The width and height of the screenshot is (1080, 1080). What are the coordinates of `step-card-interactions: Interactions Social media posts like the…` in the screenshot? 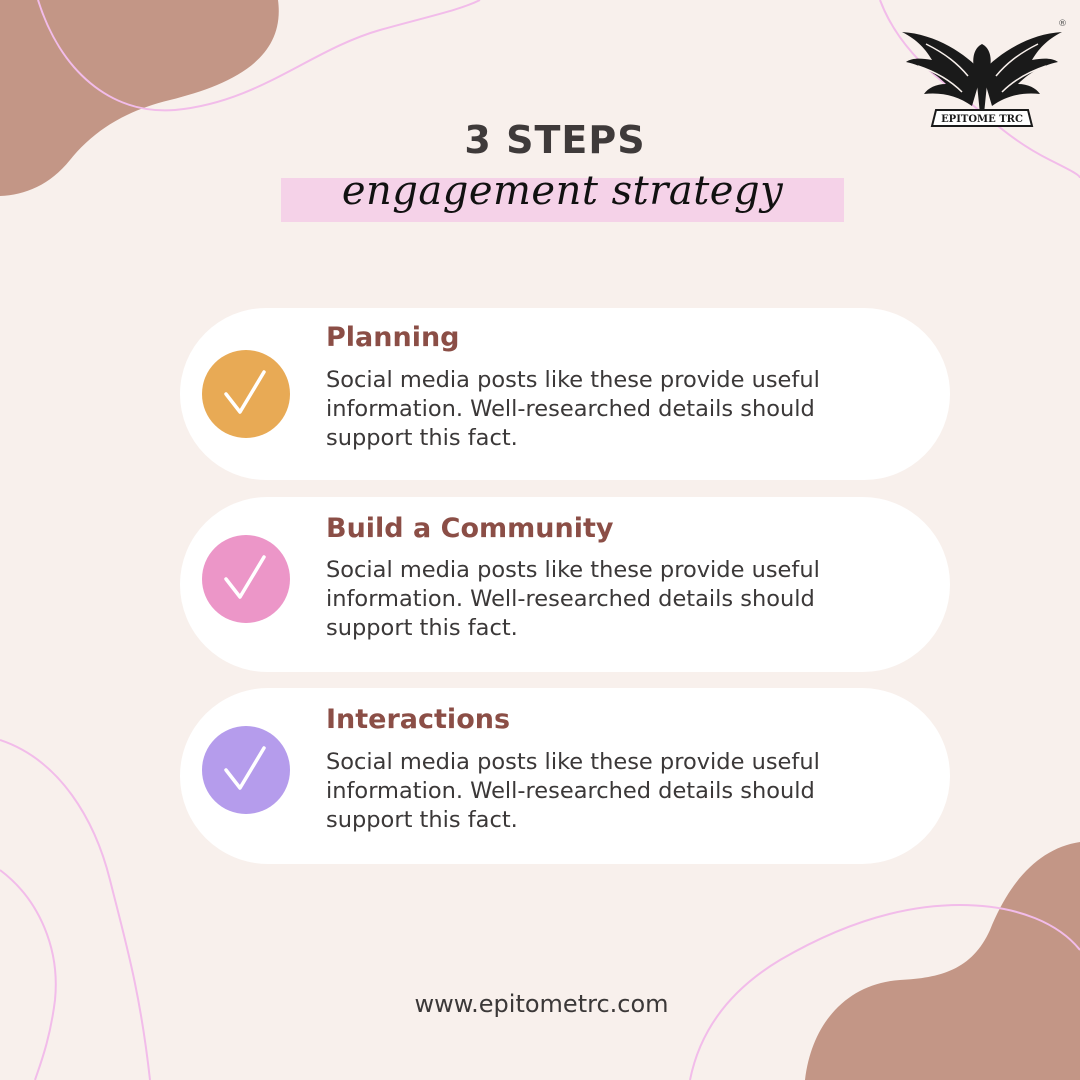 It's located at (565, 776).